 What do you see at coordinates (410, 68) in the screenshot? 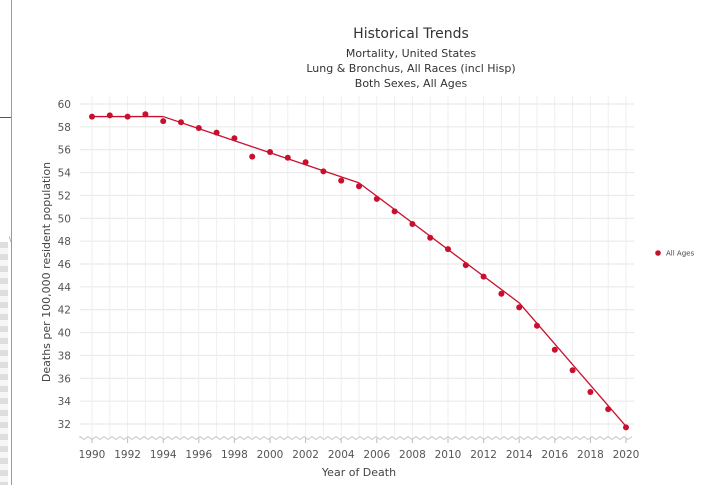
I see `chart-subtitle-line-2: Lung & Bronchus, All Races (incl Hisp)` at bounding box center [410, 68].